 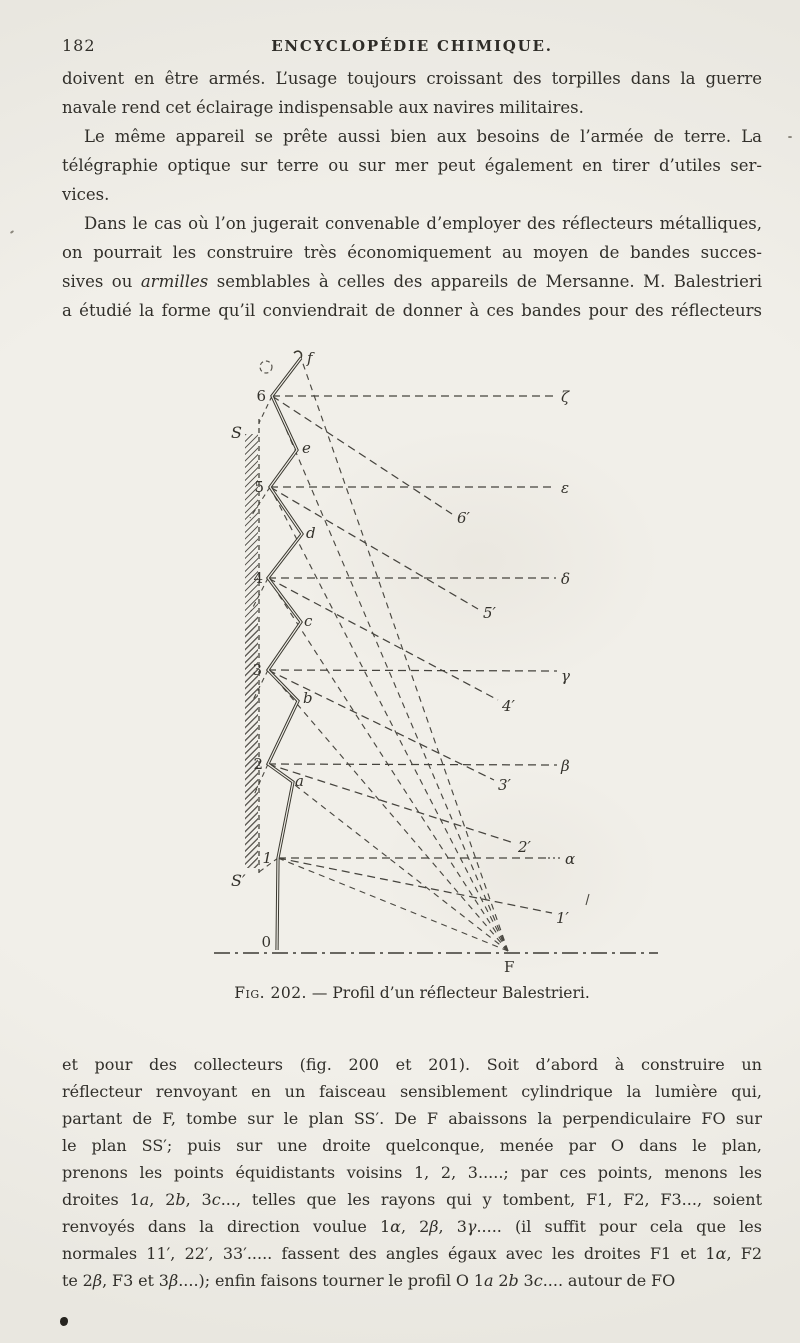 I want to click on label-plane-S-prime: S′, so click(x=238, y=880).